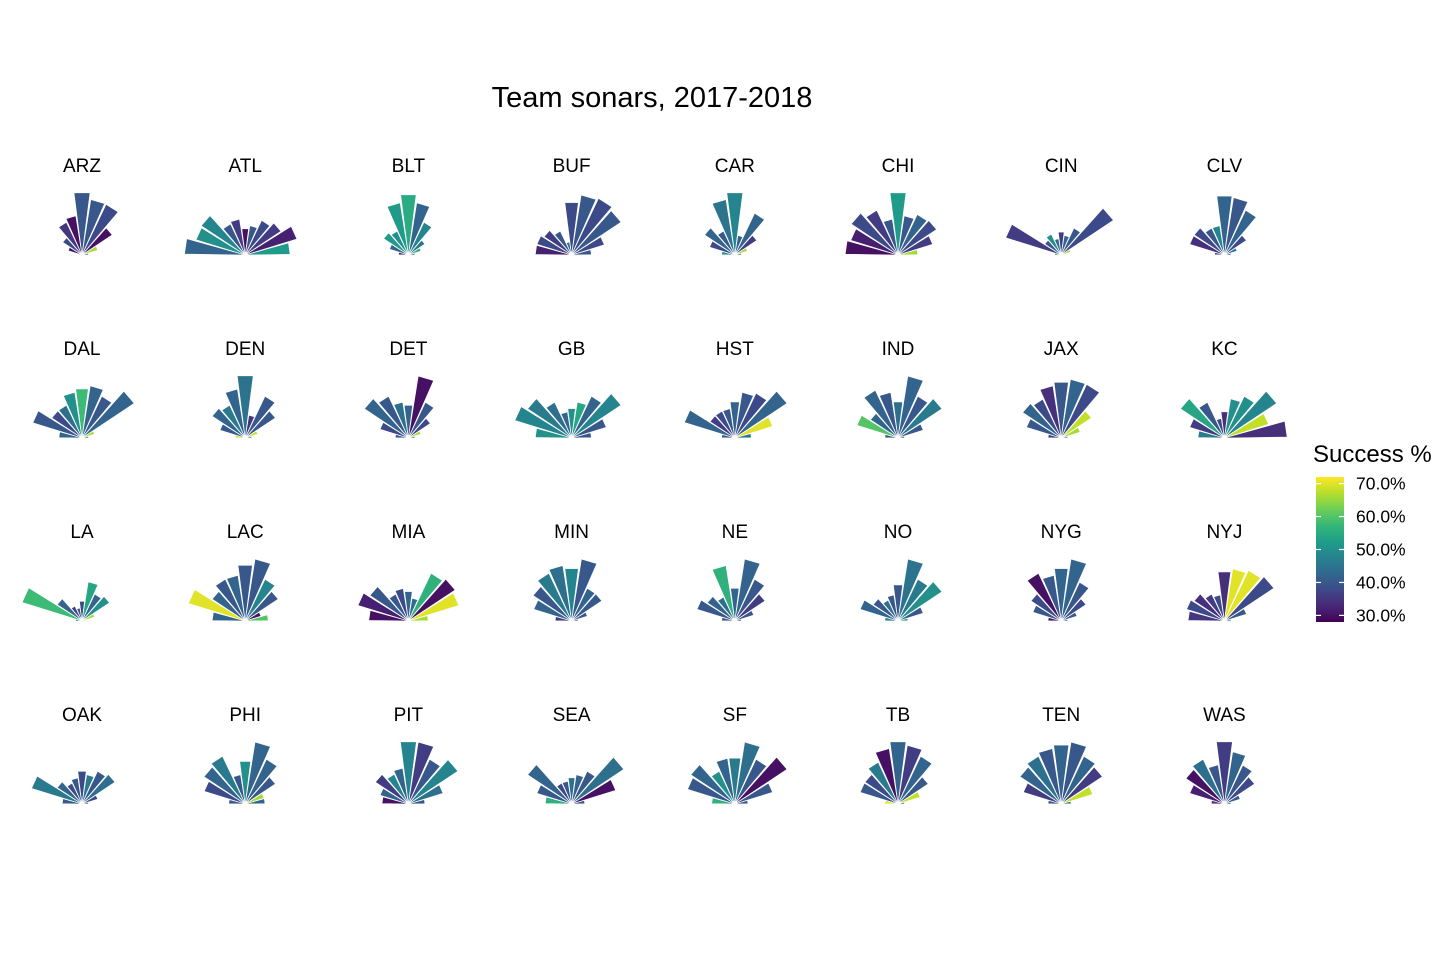 The height and width of the screenshot is (960, 1440). I want to click on chart-title: Team sonars, 2017-2018, so click(652, 98).